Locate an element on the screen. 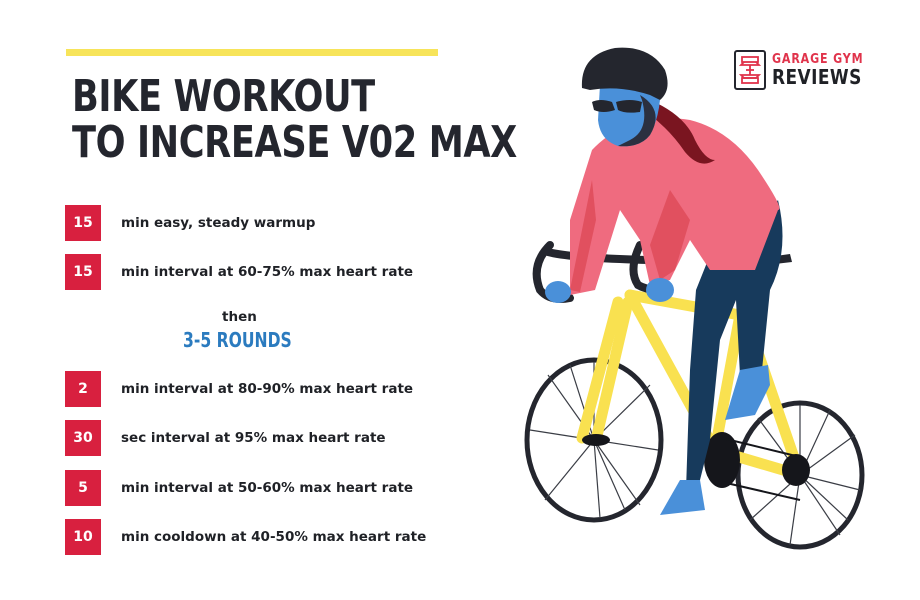 Image resolution: width=920 pixels, height=600 pixels. workout-step: 5 min interval at 50-60% max heart rate is located at coordinates (239, 488).